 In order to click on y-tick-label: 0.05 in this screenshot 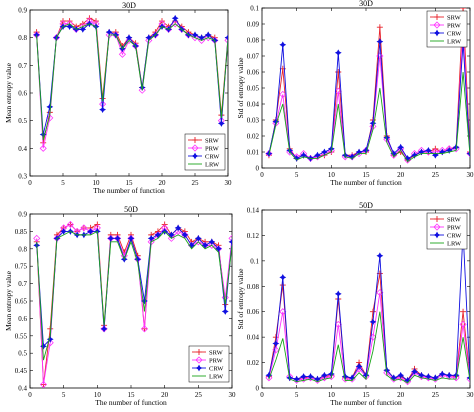, I will do `click(253, 89)`.